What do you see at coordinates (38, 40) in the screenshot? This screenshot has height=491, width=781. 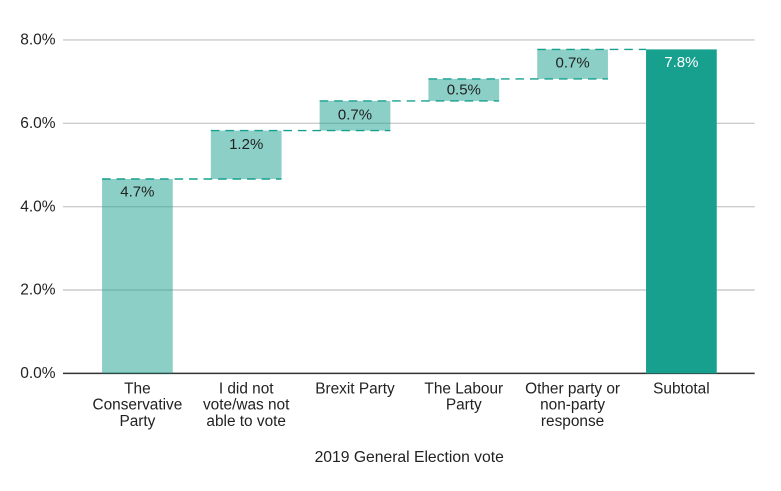 I see `svg-text: 8.0%` at bounding box center [38, 40].